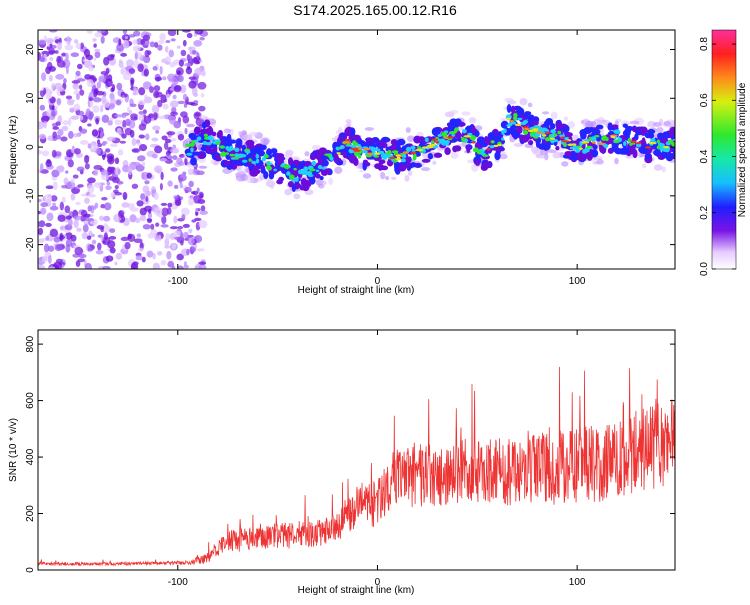  What do you see at coordinates (704, 269) in the screenshot?
I see `colorbar-tick-label: 0.0` at bounding box center [704, 269].